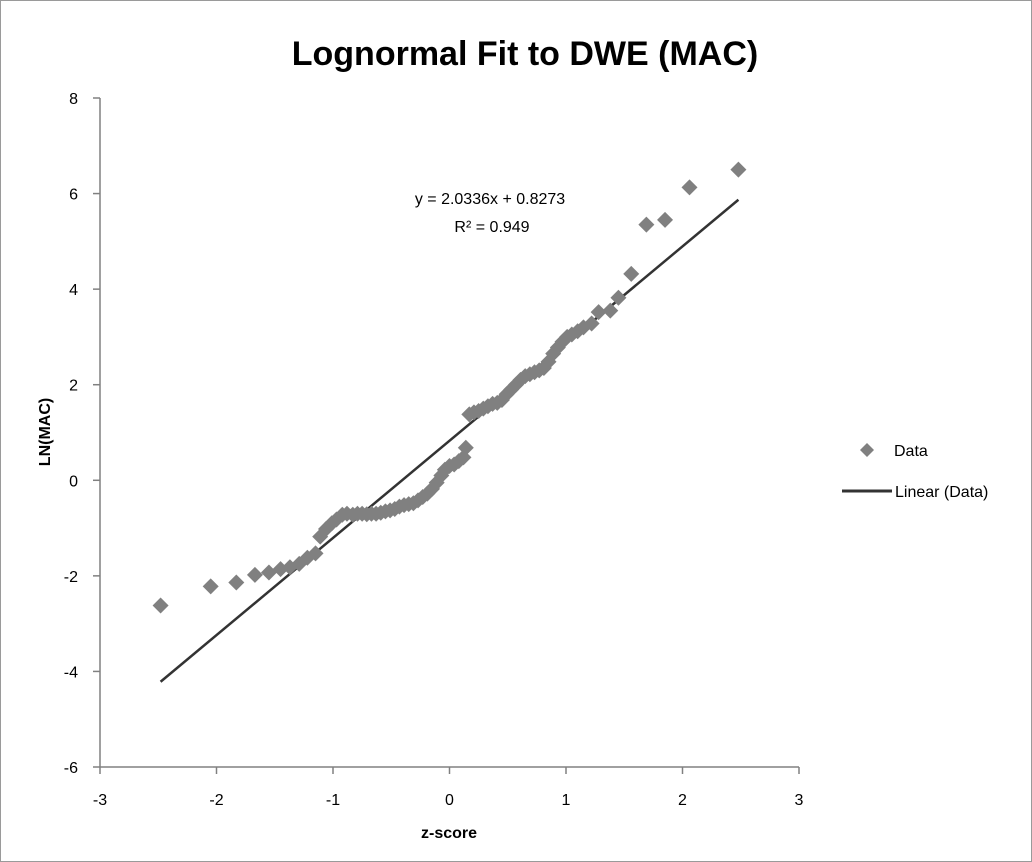 The height and width of the screenshot is (862, 1032). I want to click on regression-equation: y = 2.0336x + 0.8273, so click(490, 199).